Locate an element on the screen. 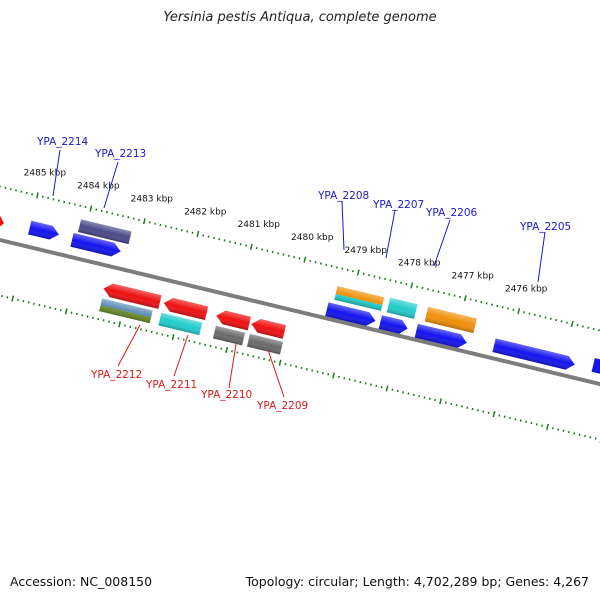 This screenshot has height=600, width=600. gene-label-ypa-2207: YPA_2207 is located at coordinates (398, 205).